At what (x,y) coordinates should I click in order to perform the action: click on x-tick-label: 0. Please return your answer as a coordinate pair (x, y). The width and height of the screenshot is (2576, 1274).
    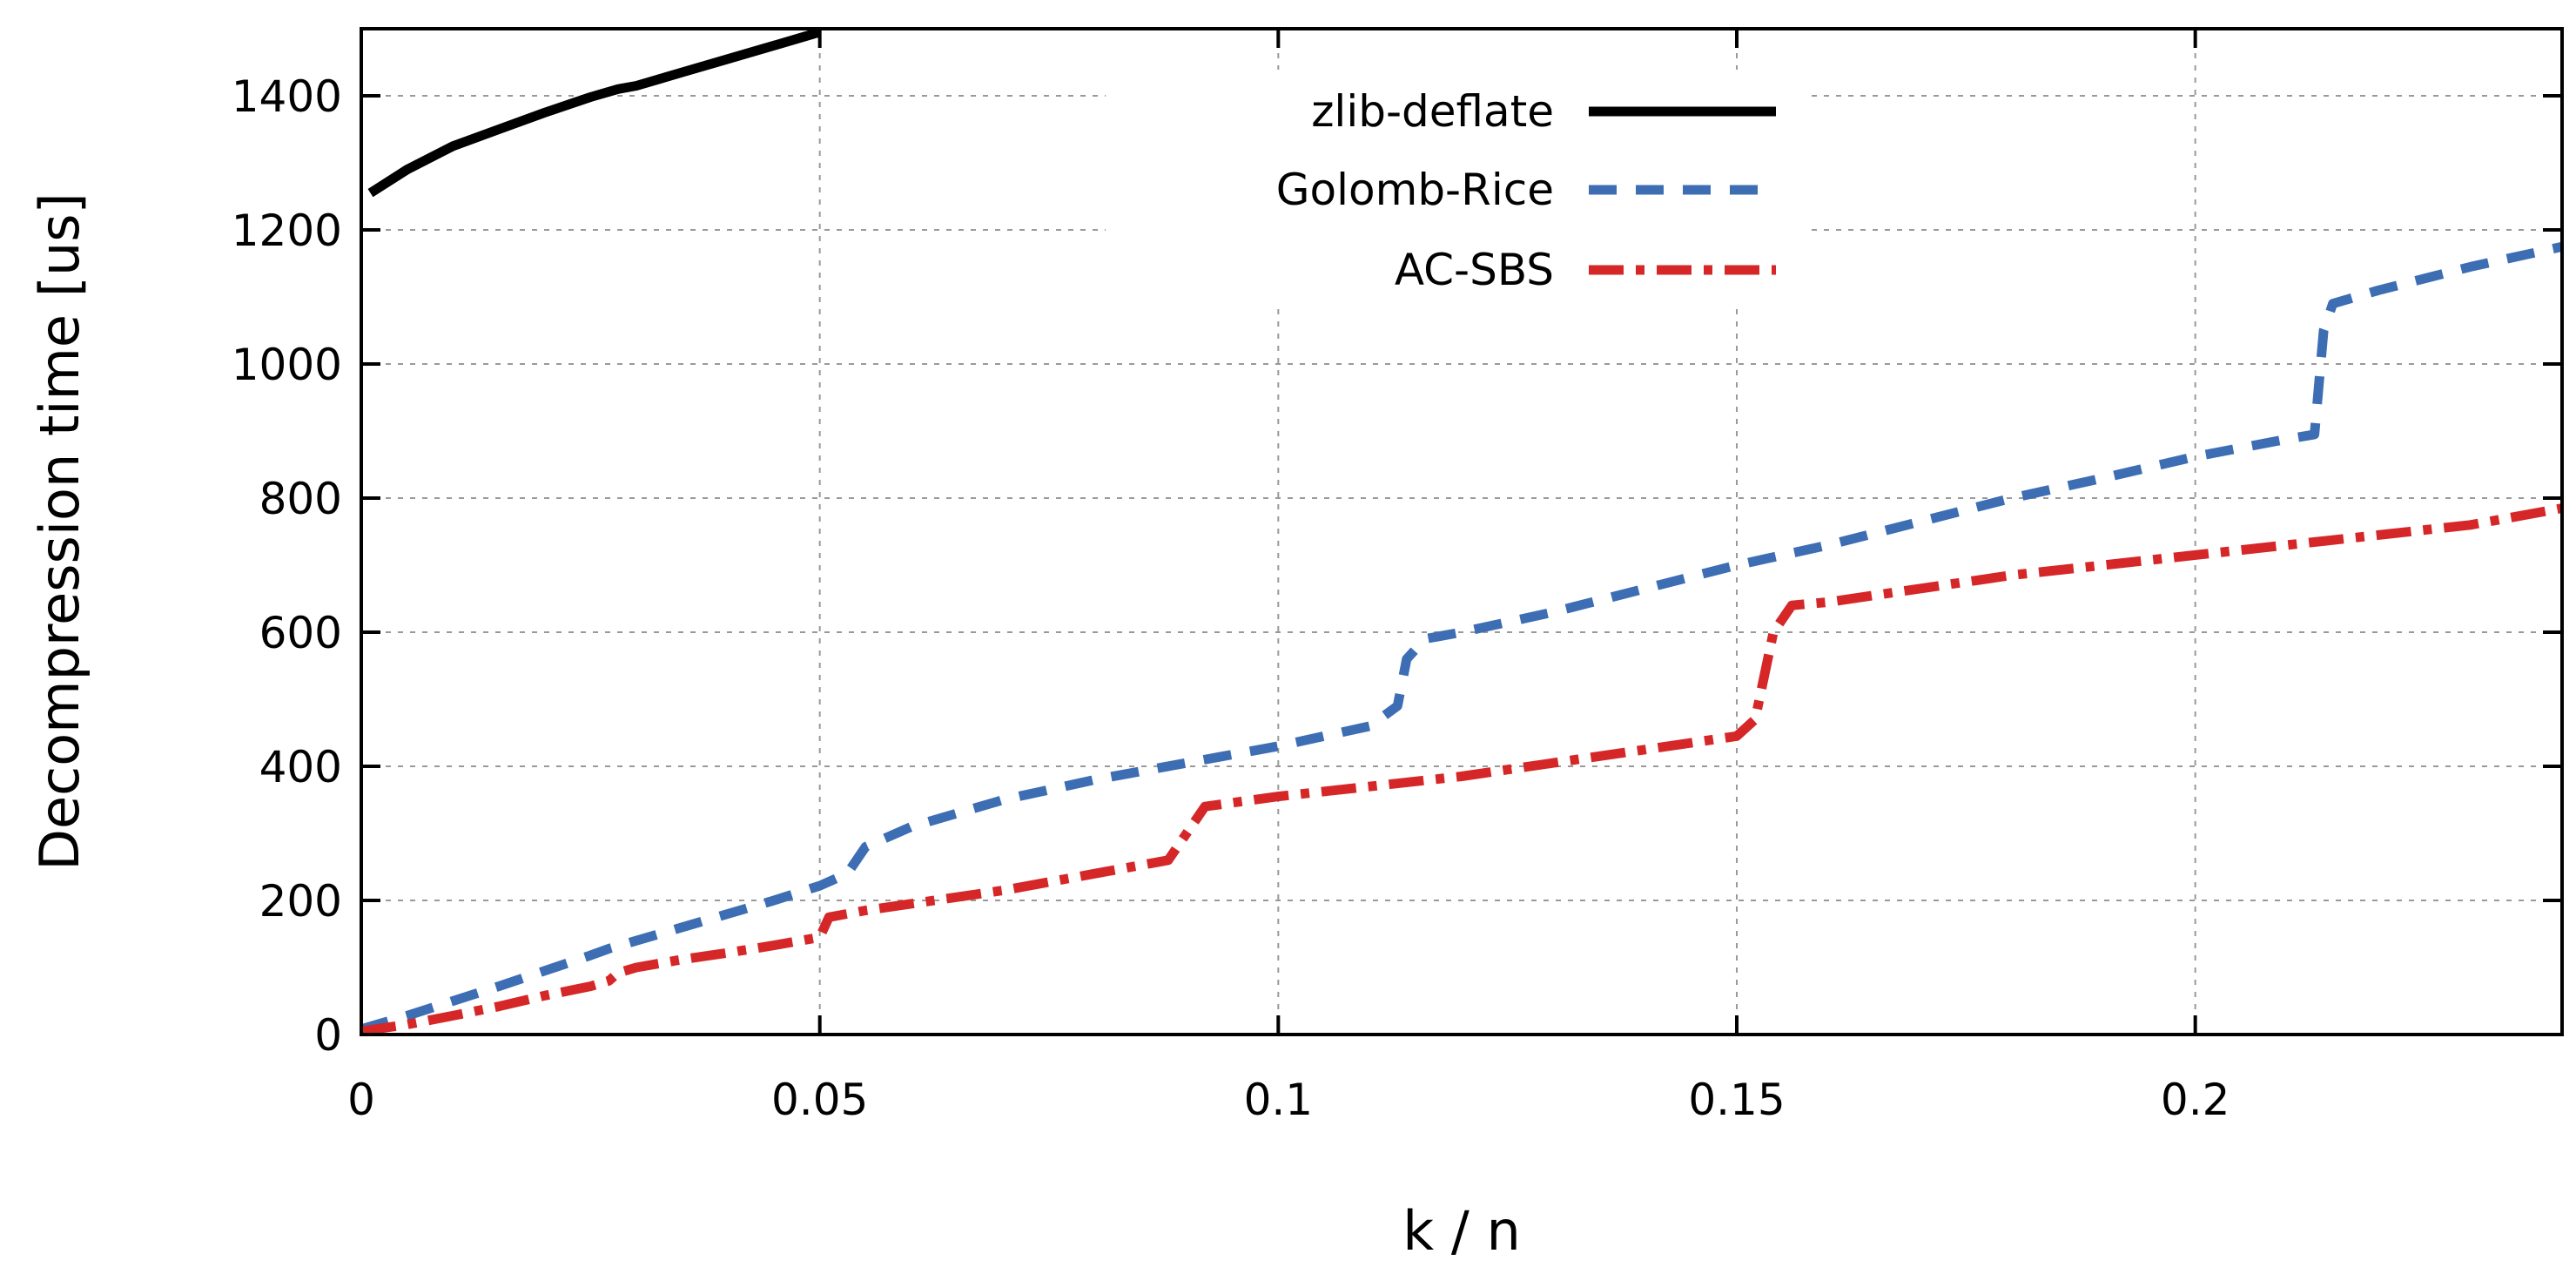
    Looking at the image, I should click on (361, 1100).